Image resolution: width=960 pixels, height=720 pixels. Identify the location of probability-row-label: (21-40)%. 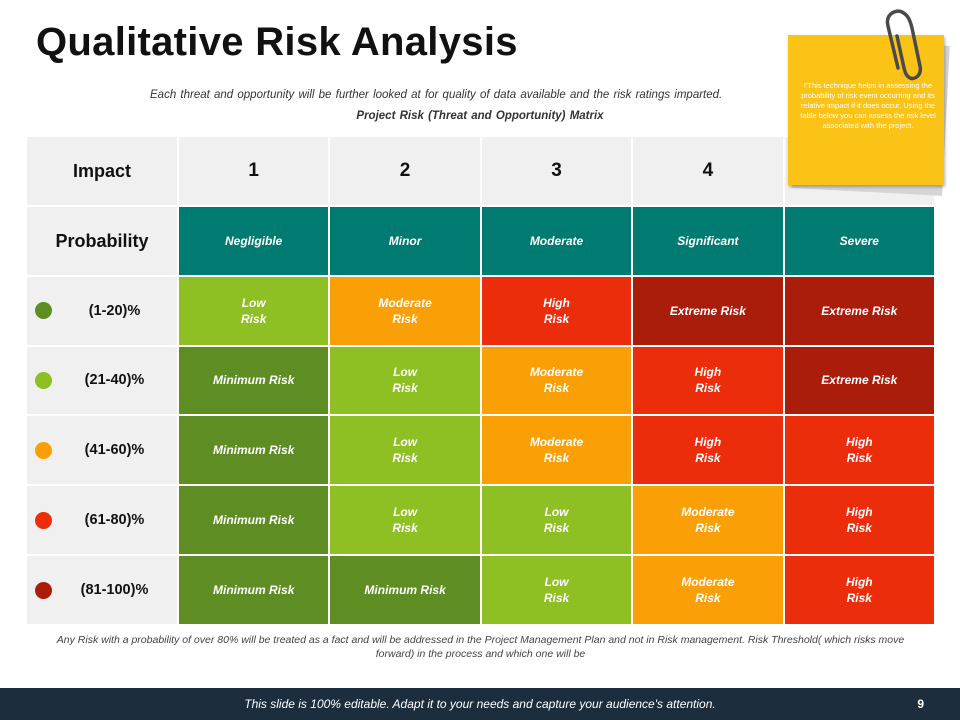
(102, 380).